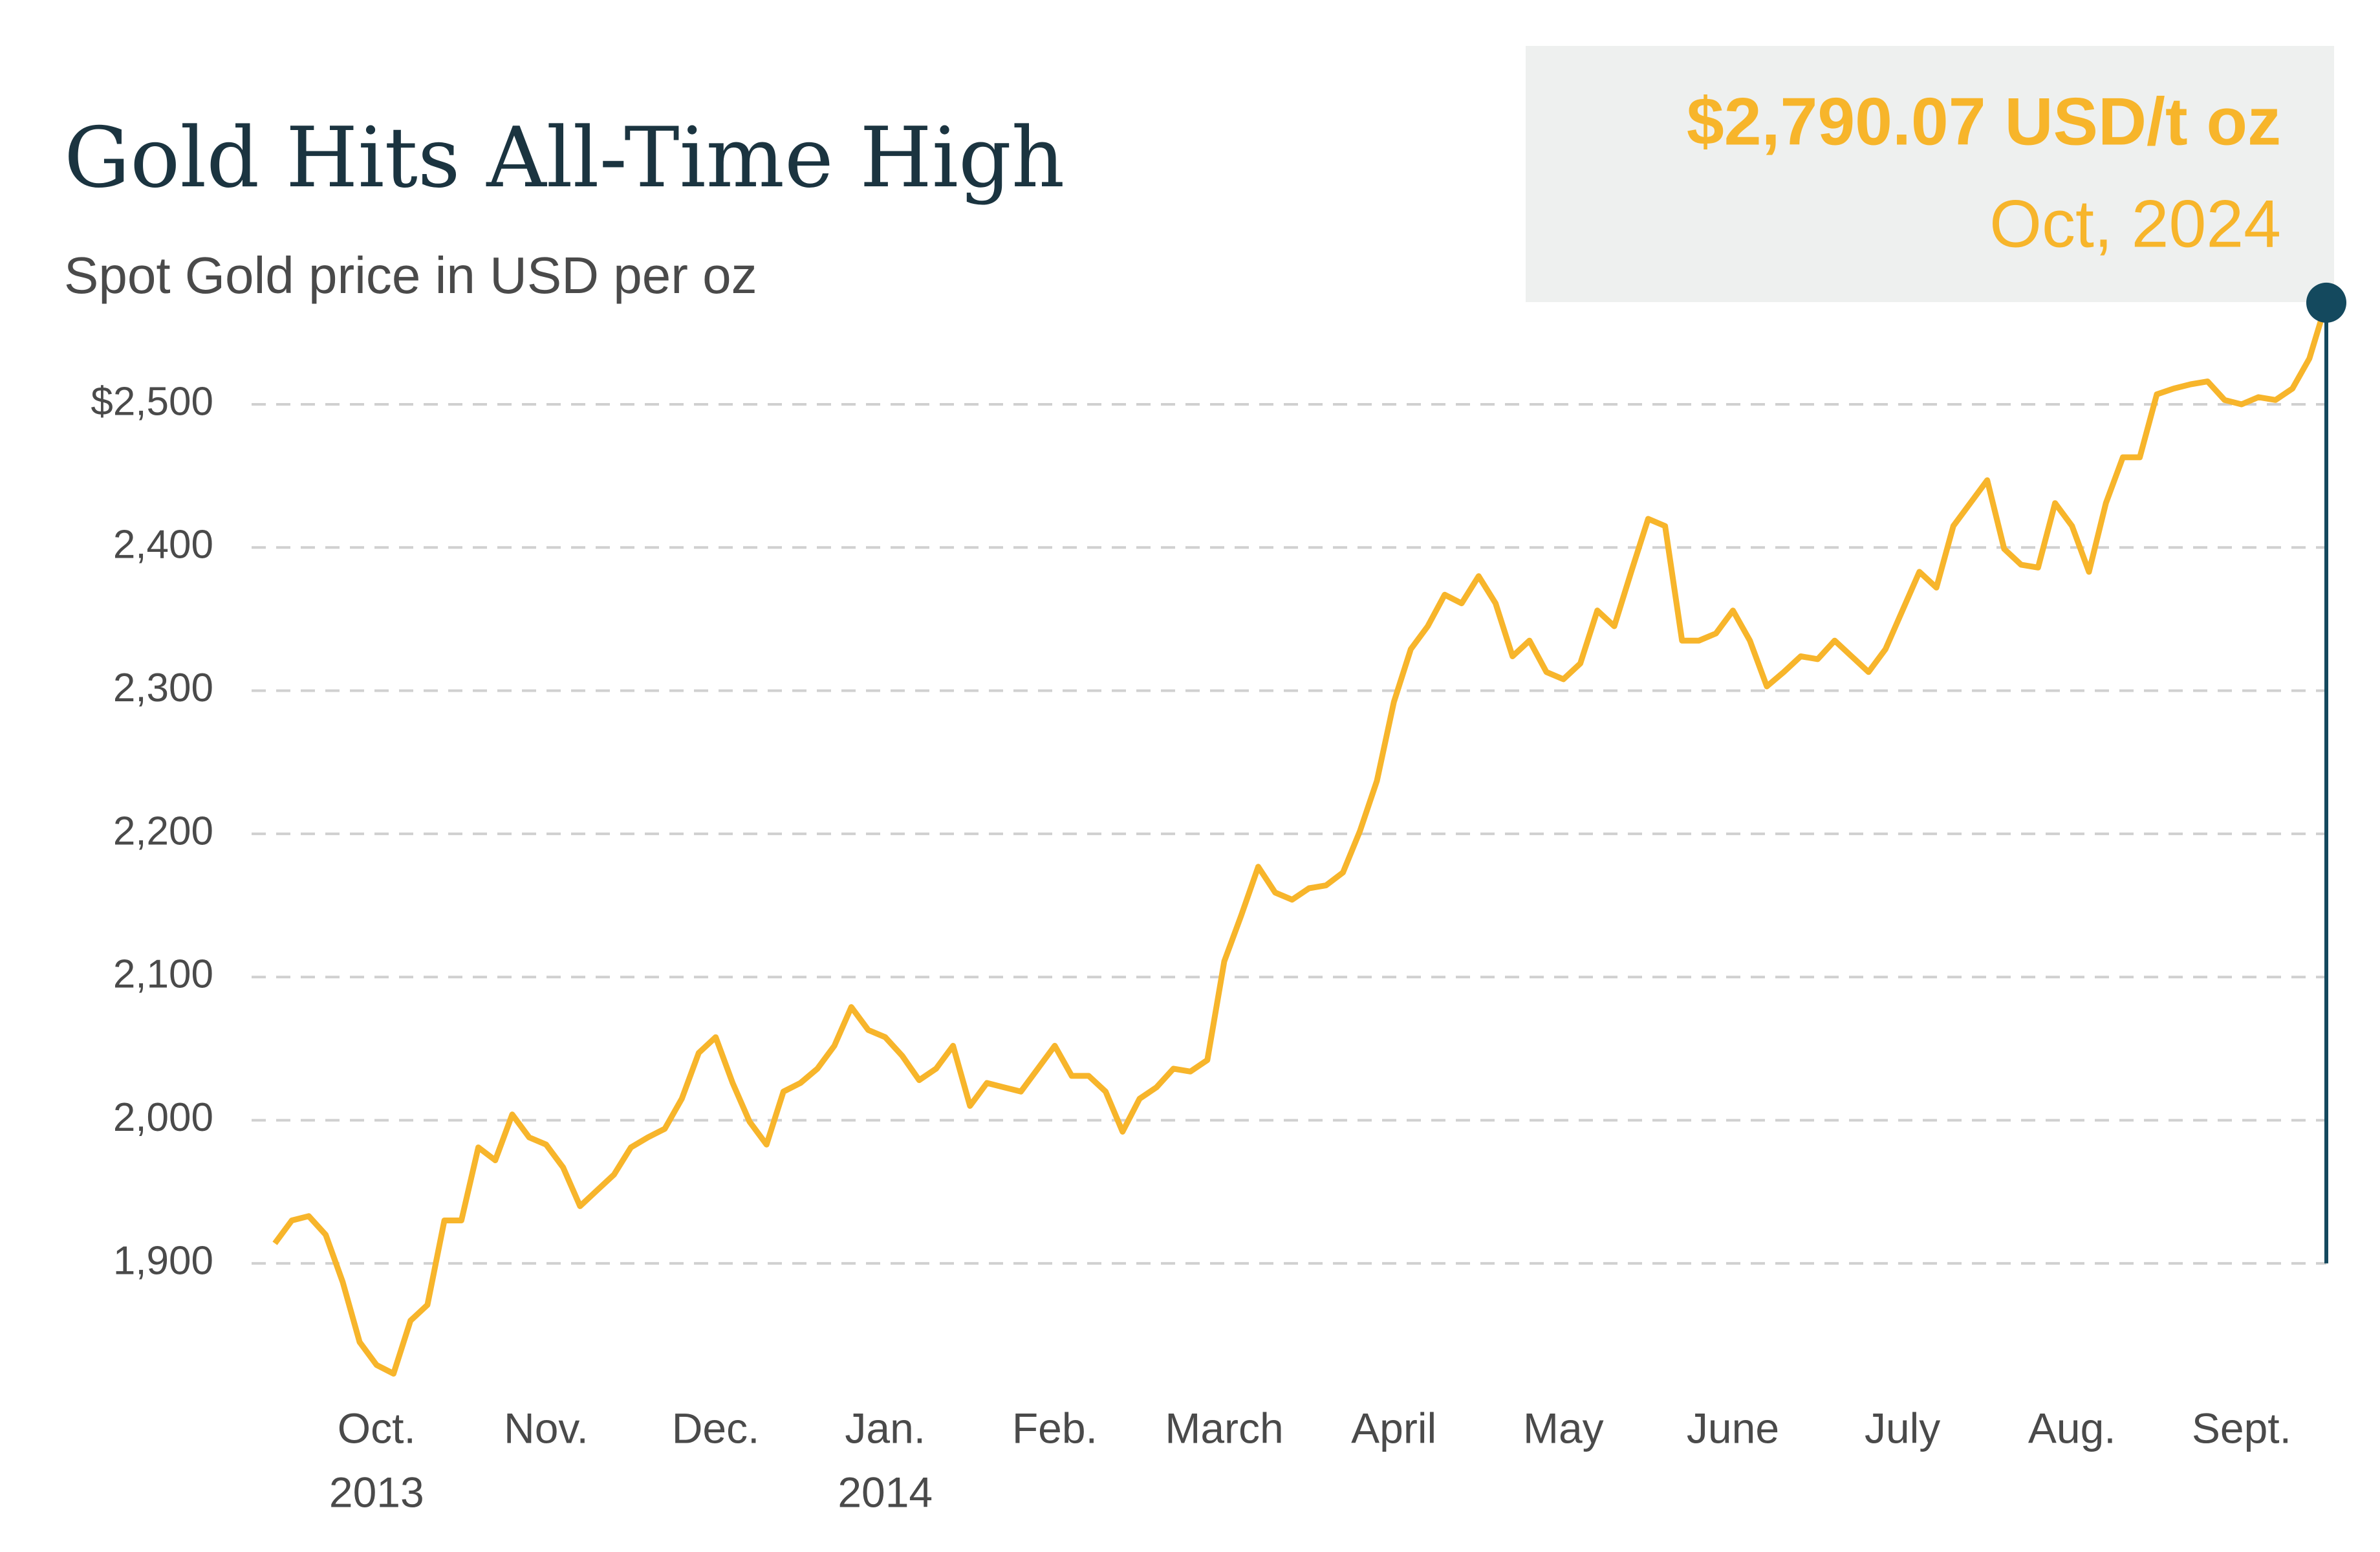 The width and height of the screenshot is (2380, 1552). Describe the element at coordinates (1733, 1428) in the screenshot. I see `x-tick-label: June` at that location.